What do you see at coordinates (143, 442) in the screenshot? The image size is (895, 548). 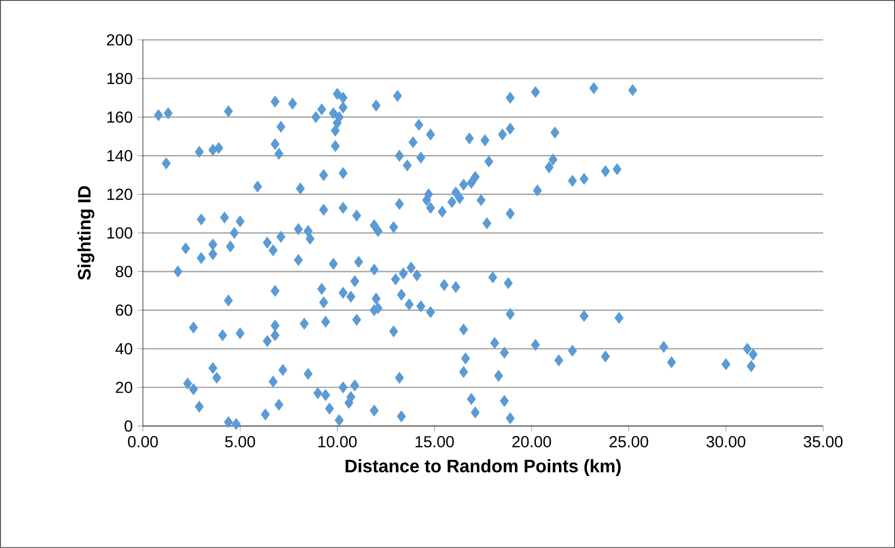 I see `x-tick-label: 0.00` at bounding box center [143, 442].